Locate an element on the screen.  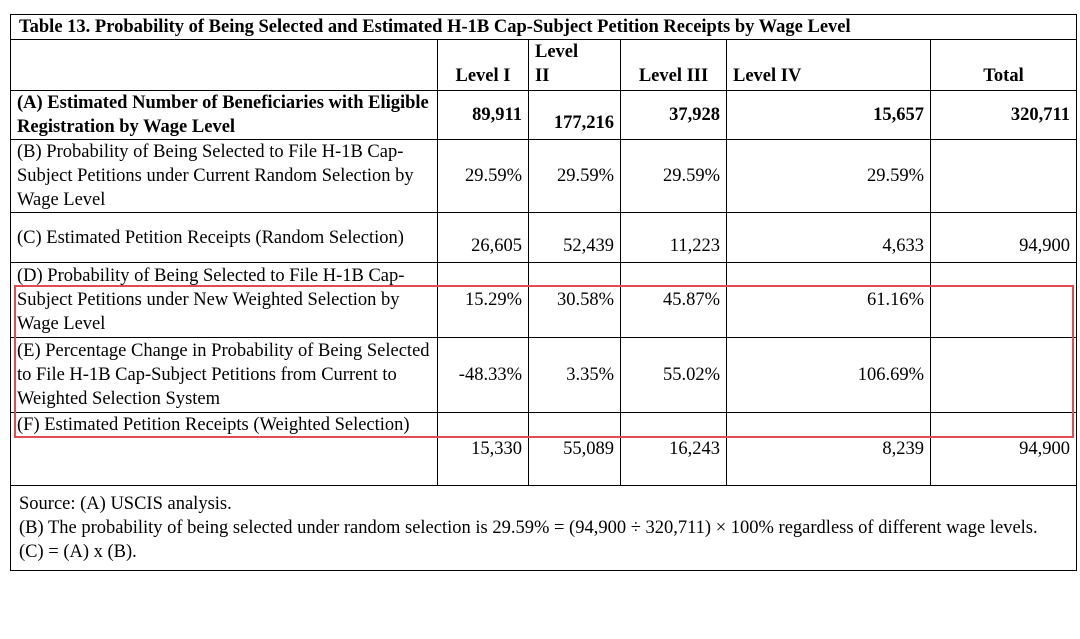
row-c-level-3: 11,223 is located at coordinates (673, 237).